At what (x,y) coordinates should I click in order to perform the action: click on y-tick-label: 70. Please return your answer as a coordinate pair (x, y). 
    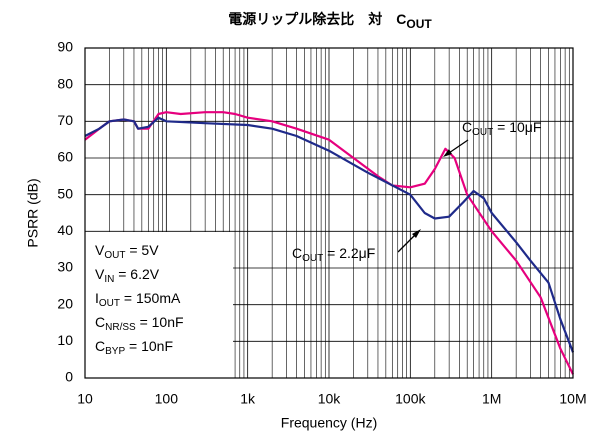
    Looking at the image, I should click on (65, 120).